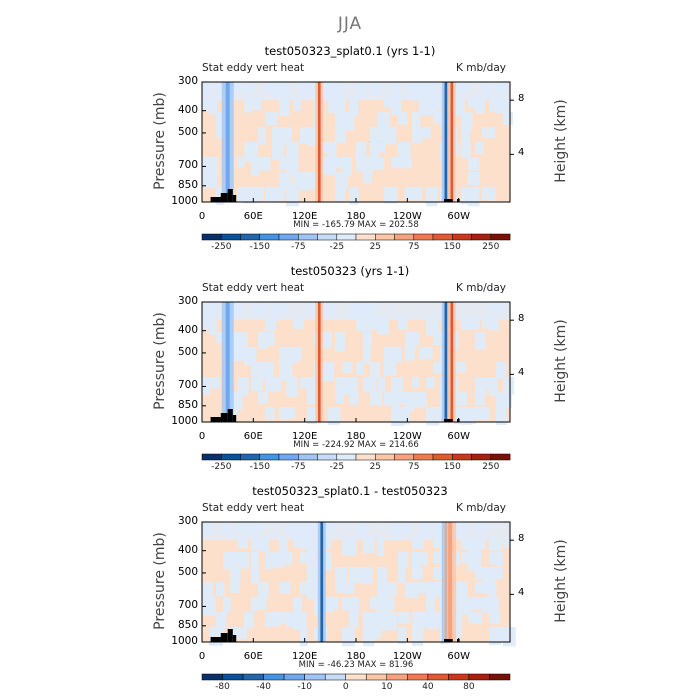 The height and width of the screenshot is (700, 700). Describe the element at coordinates (304, 436) in the screenshot. I see `x-tick-label: 120E` at that location.